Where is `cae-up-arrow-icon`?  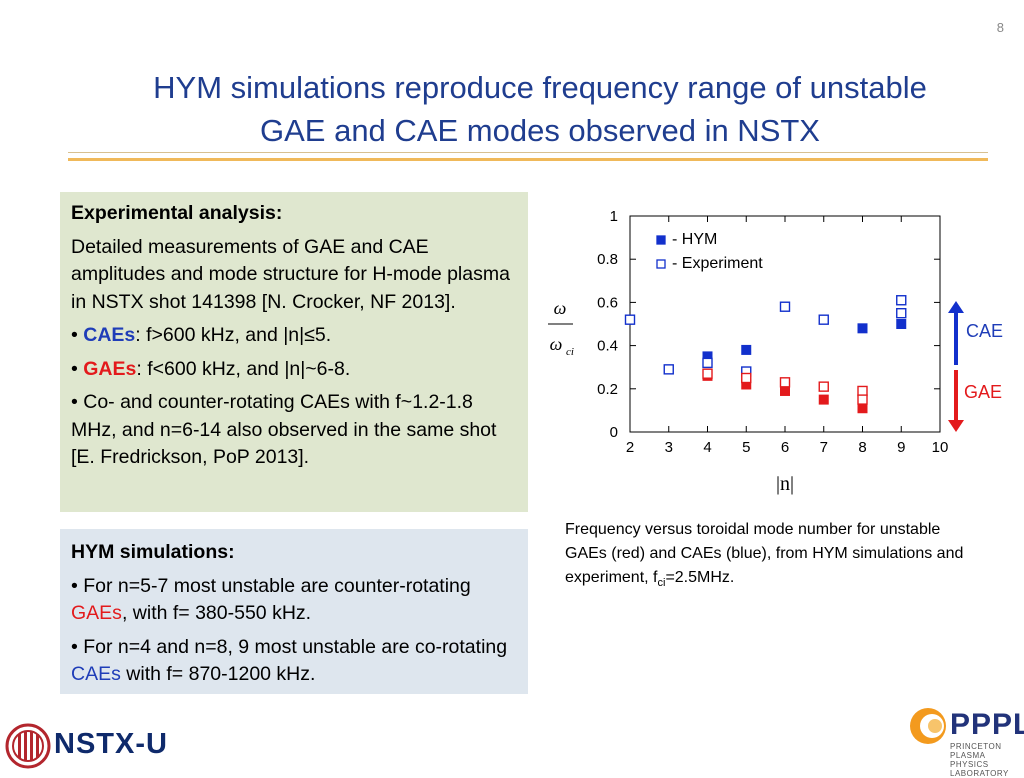
cae-up-arrow-icon is located at coordinates (956, 333).